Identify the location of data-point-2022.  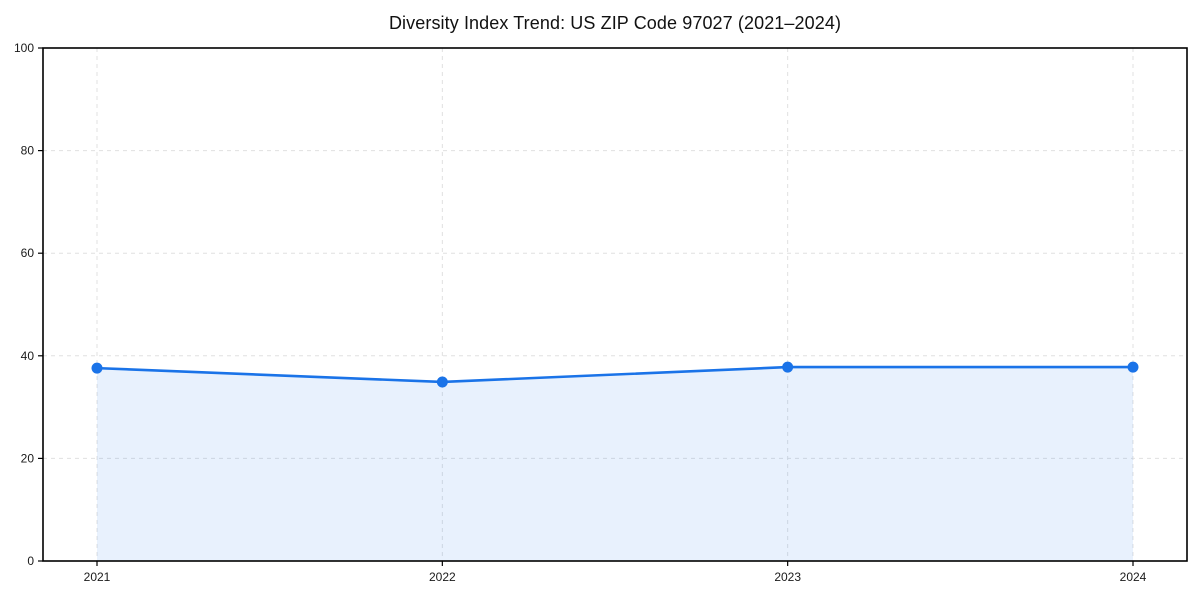
(442, 382).